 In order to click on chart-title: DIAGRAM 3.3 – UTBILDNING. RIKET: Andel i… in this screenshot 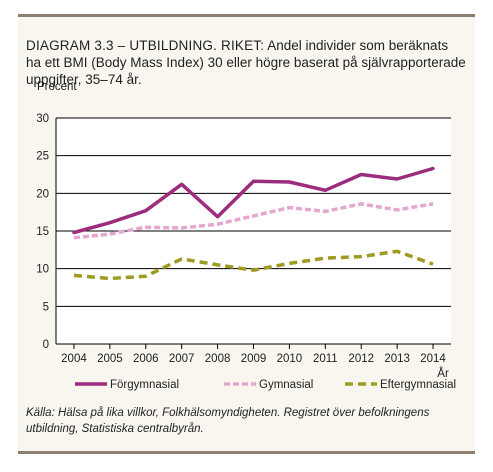, I will do `click(246, 62)`.